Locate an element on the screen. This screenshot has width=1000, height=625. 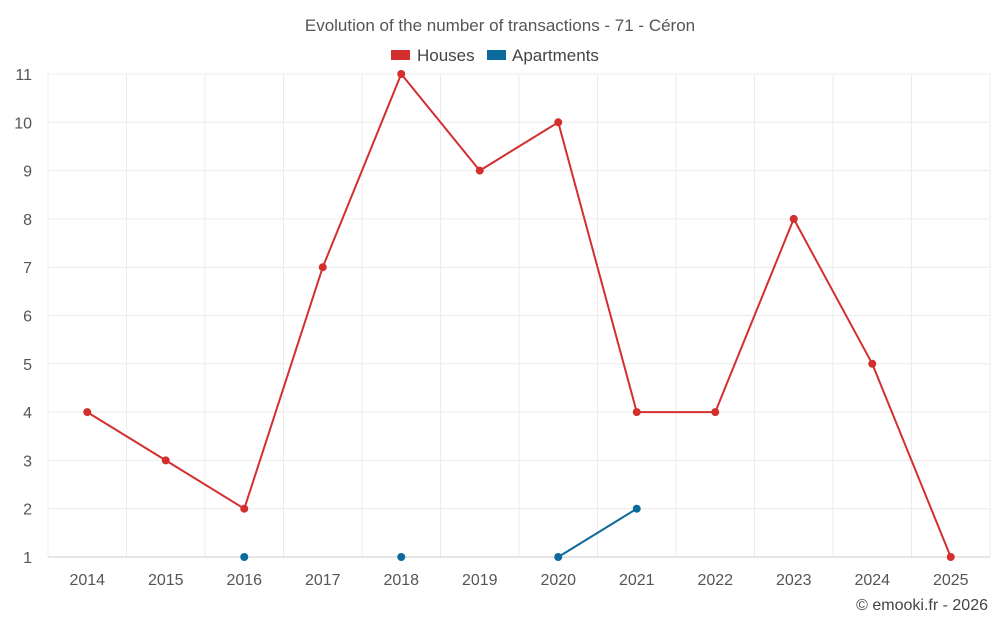
y-axis-ticks: 1 2 3 4 5 6 7 8 9 10 11 is located at coordinates (23, 317).